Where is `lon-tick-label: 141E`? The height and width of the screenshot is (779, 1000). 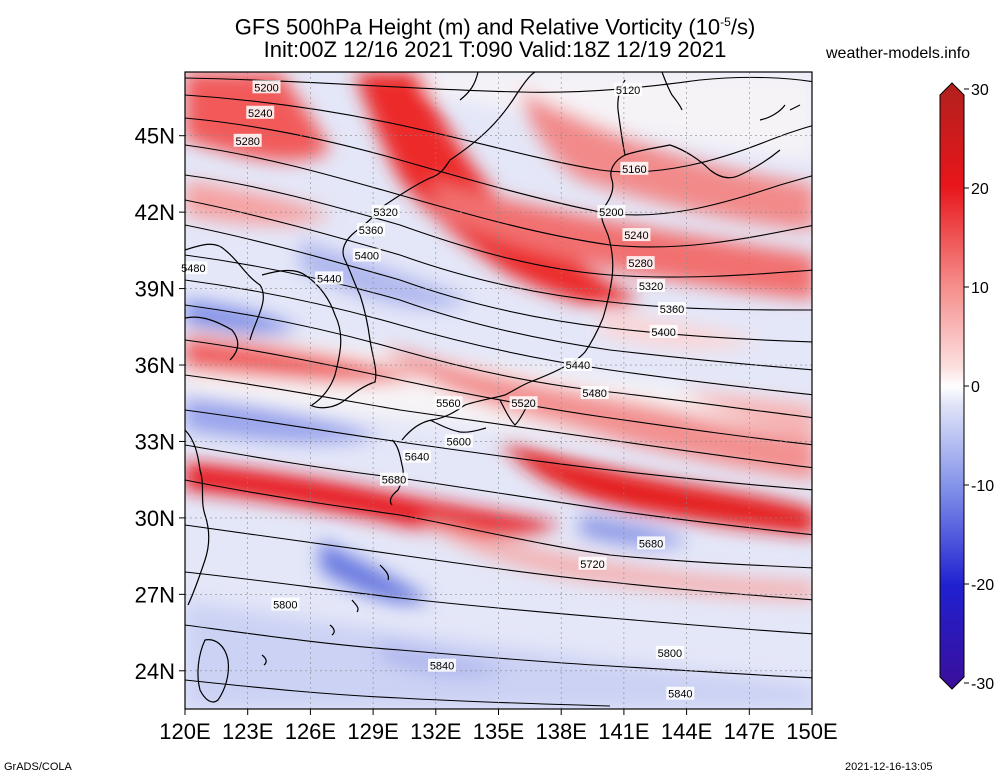
lon-tick-label: 141E is located at coordinates (623, 731).